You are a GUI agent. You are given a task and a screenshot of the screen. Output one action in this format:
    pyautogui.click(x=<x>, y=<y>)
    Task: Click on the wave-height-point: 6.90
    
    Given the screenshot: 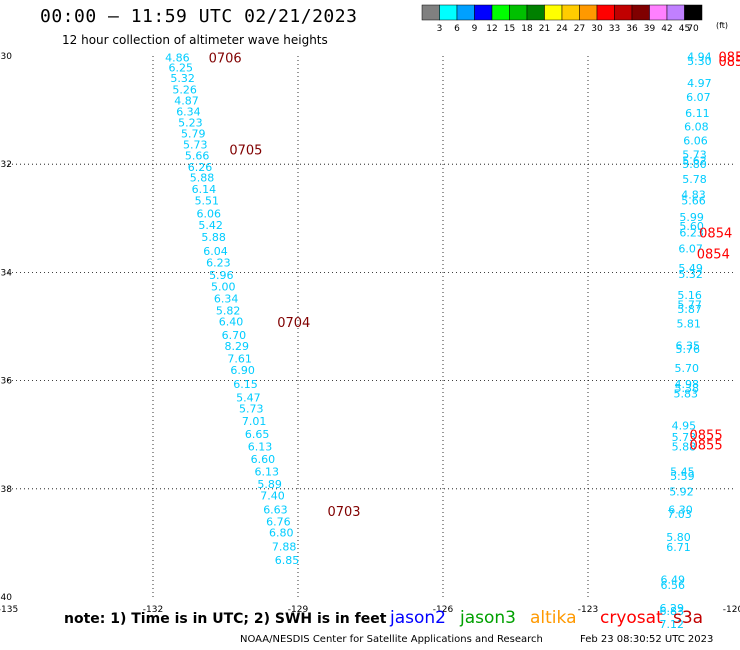 What is the action you would take?
    pyautogui.click(x=242, y=370)
    